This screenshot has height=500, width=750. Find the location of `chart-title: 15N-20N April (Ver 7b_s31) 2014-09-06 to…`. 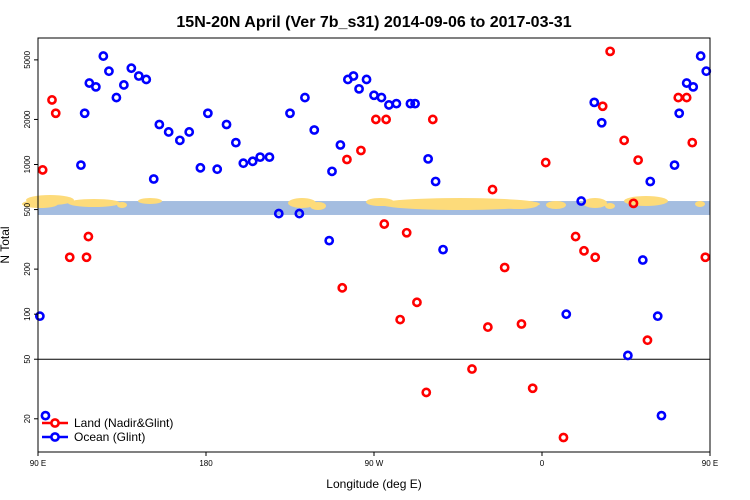

chart-title: 15N-20N April (Ver 7b_s31) 2014-09-06 to… is located at coordinates (373, 22).